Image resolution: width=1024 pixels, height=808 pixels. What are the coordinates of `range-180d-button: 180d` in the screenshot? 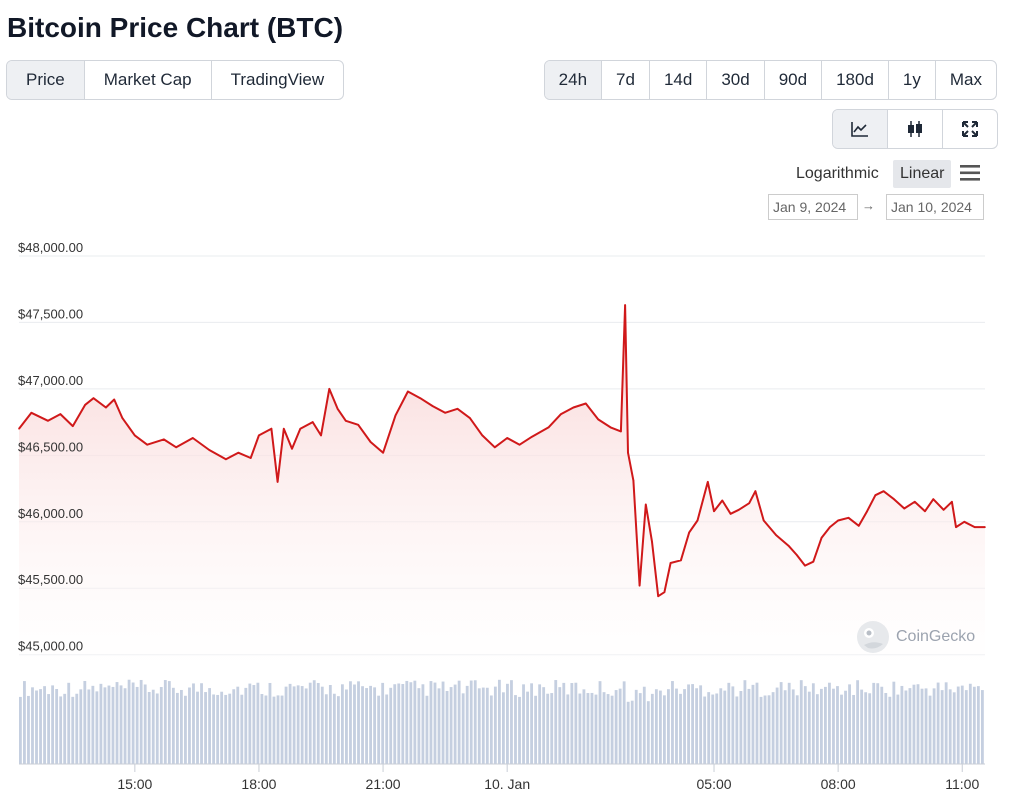 It's located at (855, 80).